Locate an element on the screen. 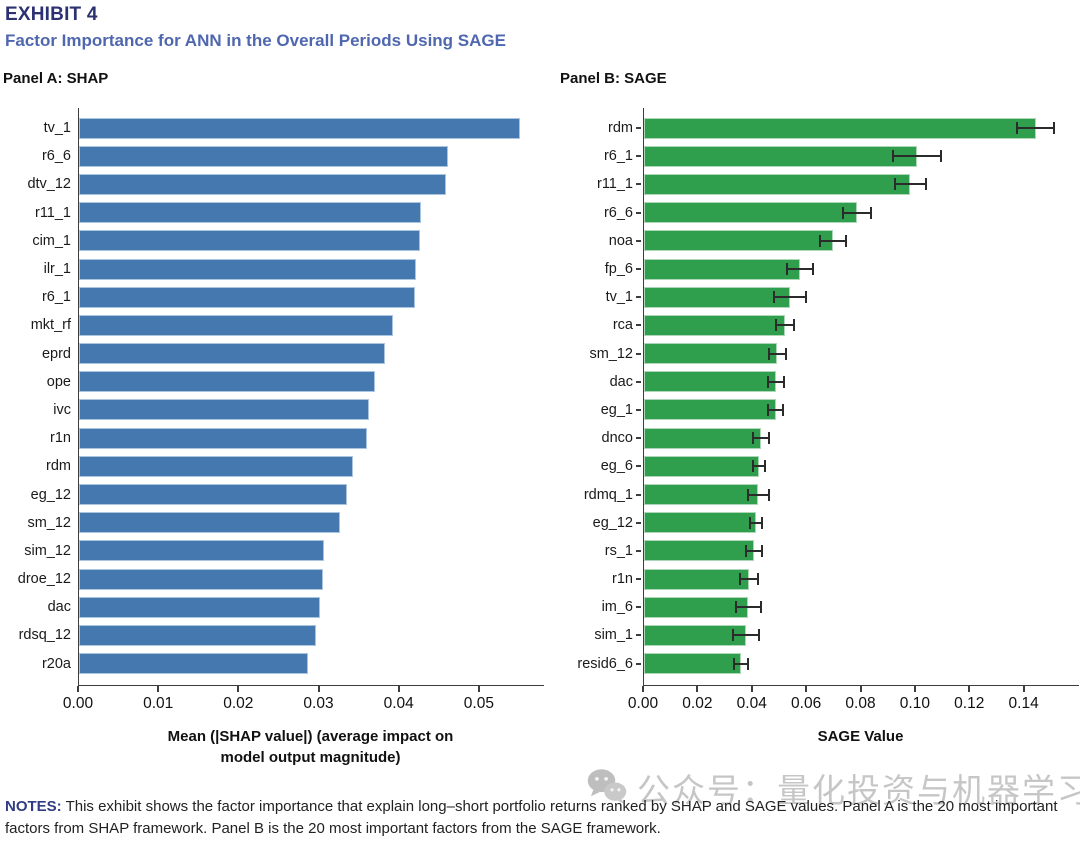 The image size is (1080, 842). factor-label: rdm is located at coordinates (58, 466).